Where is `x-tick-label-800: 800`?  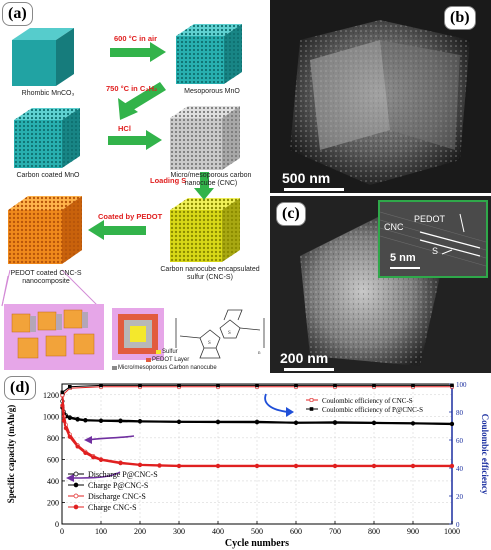
x-tick-label-800: 800 is located at coordinates (374, 531).